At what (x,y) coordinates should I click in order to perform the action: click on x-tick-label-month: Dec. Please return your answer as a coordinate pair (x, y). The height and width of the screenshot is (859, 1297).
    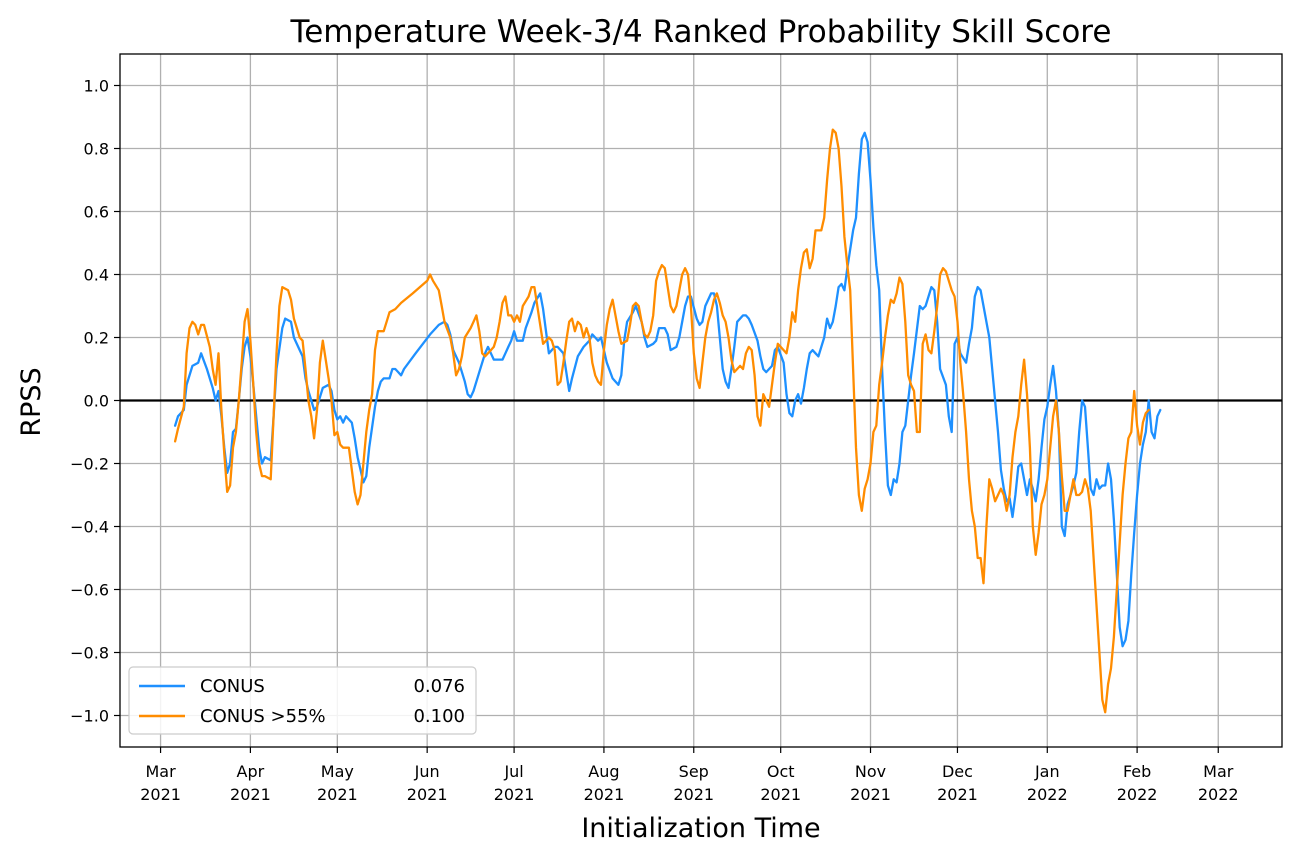
    Looking at the image, I should click on (957, 771).